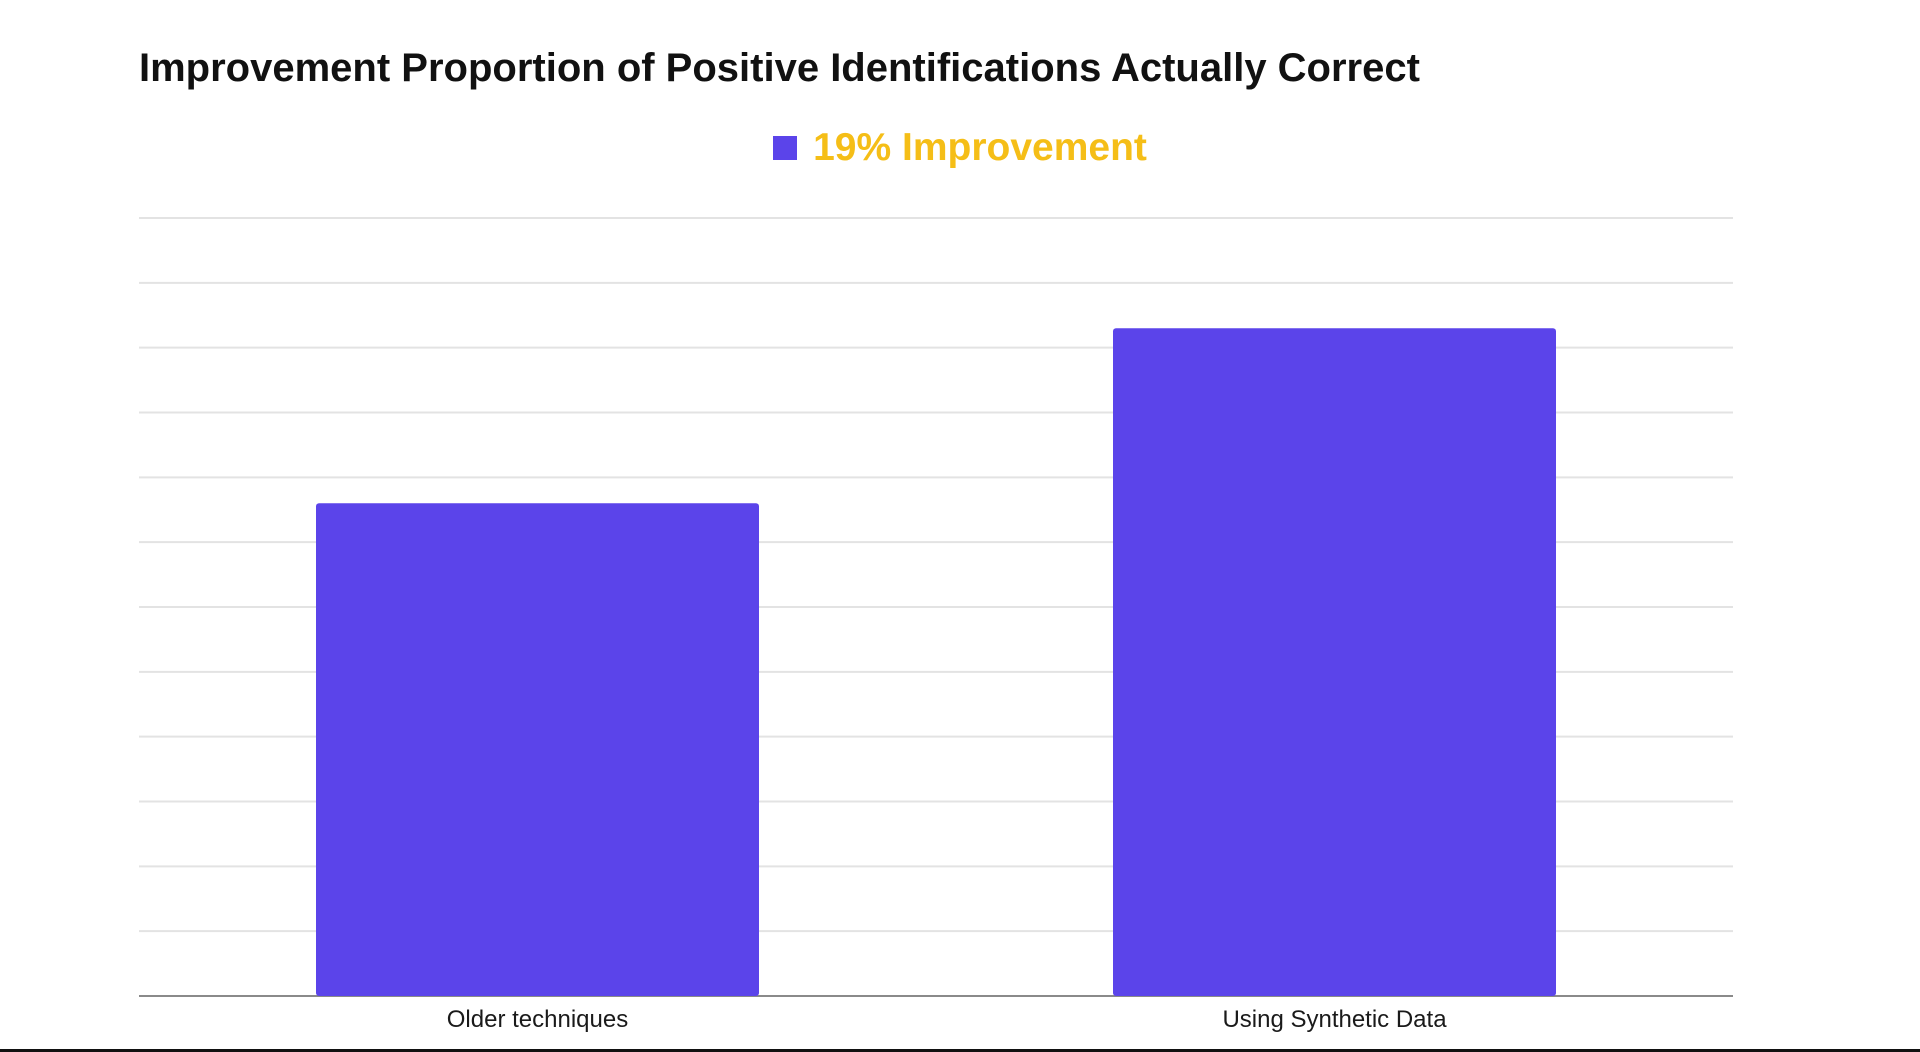 This screenshot has width=1920, height=1052. I want to click on category-labels: Older techniques Using Synthetic Data, so click(947, 1019).